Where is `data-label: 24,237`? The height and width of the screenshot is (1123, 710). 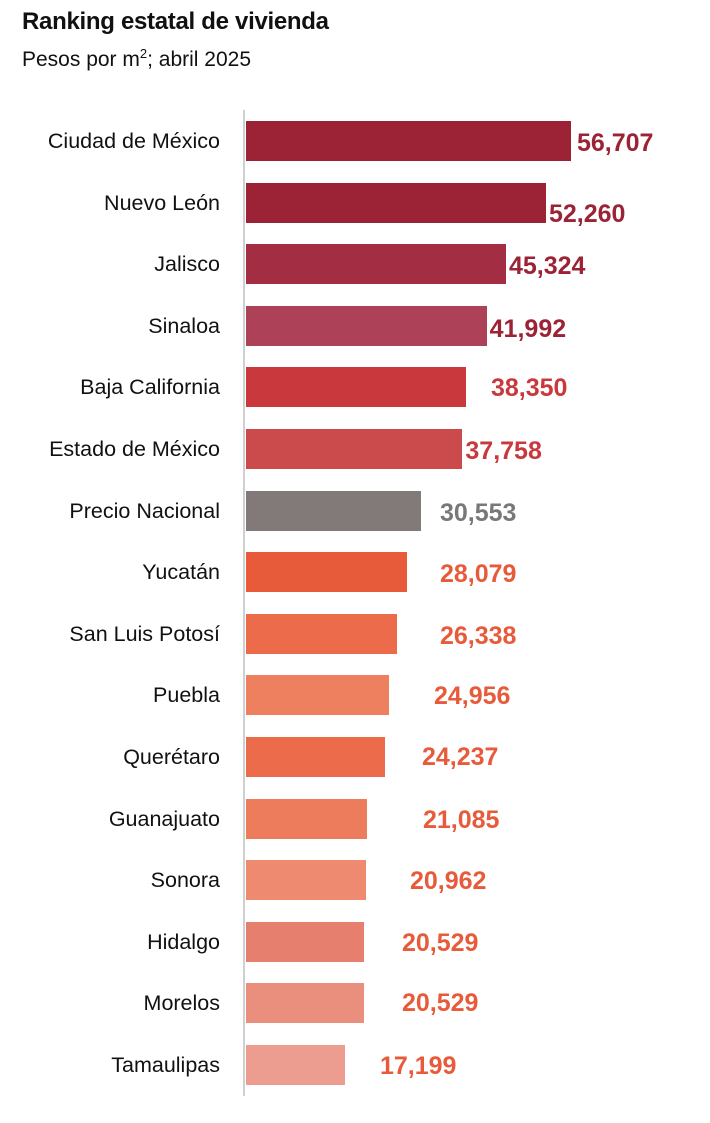 data-label: 24,237 is located at coordinates (460, 757).